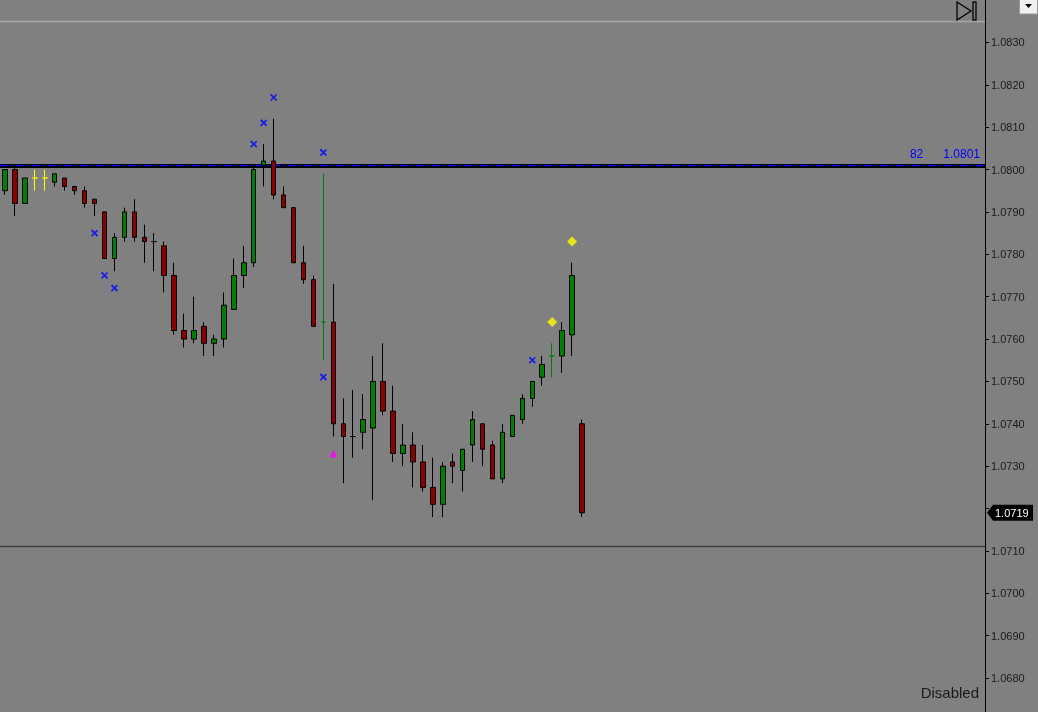 The height and width of the screenshot is (712, 1038). What do you see at coordinates (1008, 593) in the screenshot?
I see `y-tick-label: 1.0700` at bounding box center [1008, 593].